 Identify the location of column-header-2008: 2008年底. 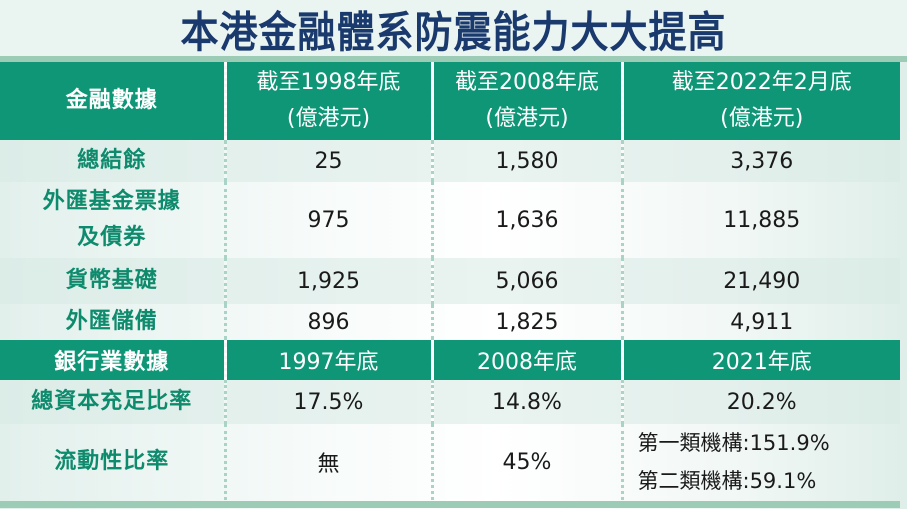
(526, 360).